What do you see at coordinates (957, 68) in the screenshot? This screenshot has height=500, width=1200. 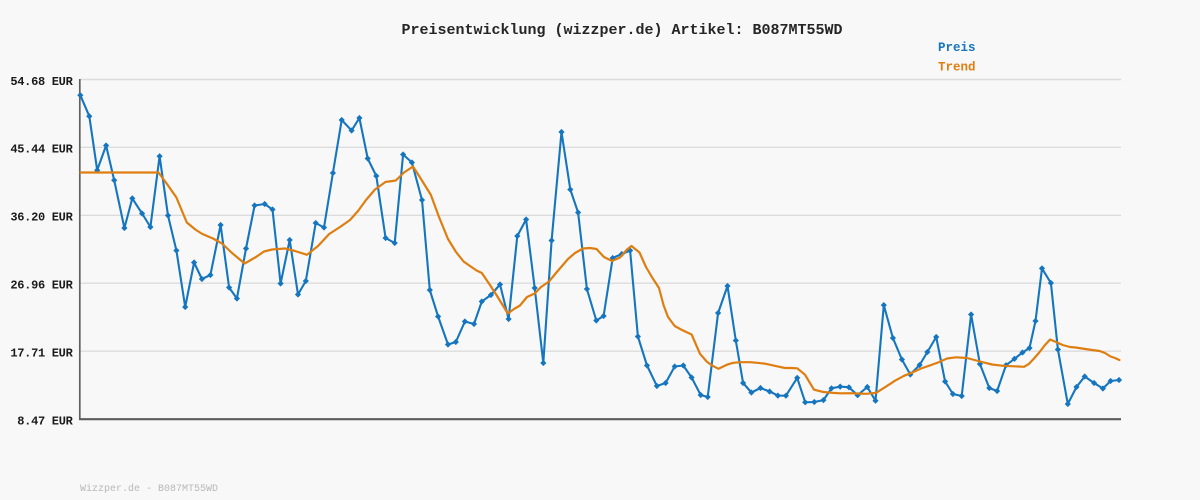 I see `svg-text: Trend` at bounding box center [957, 68].